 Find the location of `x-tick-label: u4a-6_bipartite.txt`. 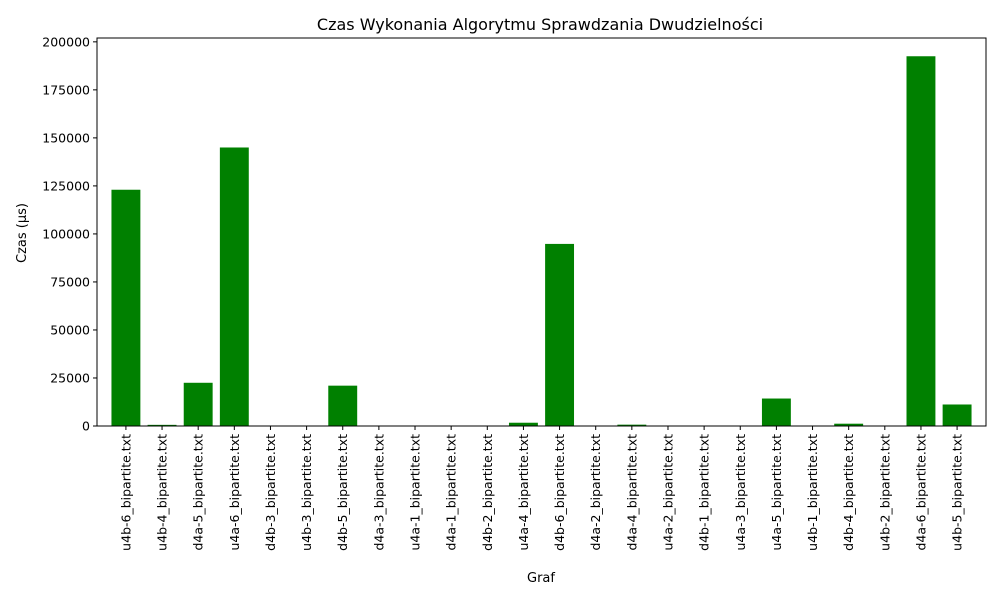

x-tick-label: u4a-6_bipartite.txt is located at coordinates (234, 492).